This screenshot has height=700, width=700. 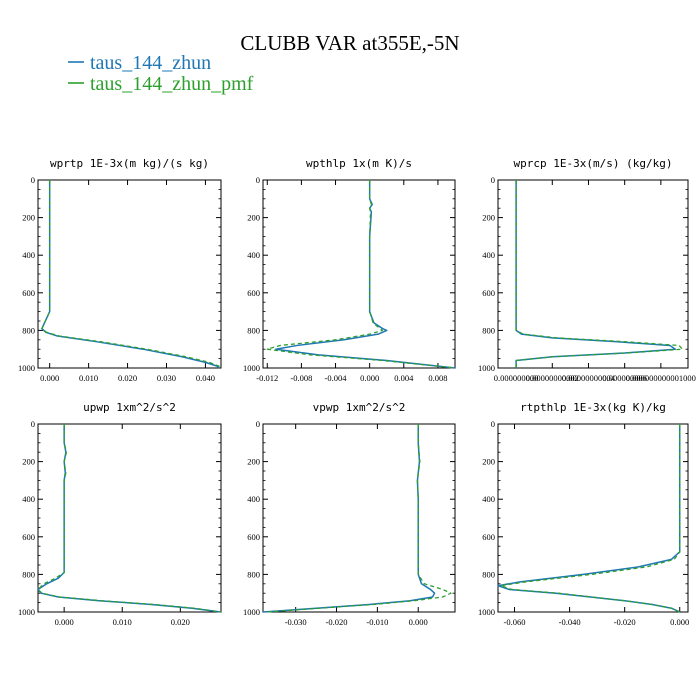 What do you see at coordinates (166, 378) in the screenshot?
I see `panel-0-xtick-label-3: 0.030` at bounding box center [166, 378].